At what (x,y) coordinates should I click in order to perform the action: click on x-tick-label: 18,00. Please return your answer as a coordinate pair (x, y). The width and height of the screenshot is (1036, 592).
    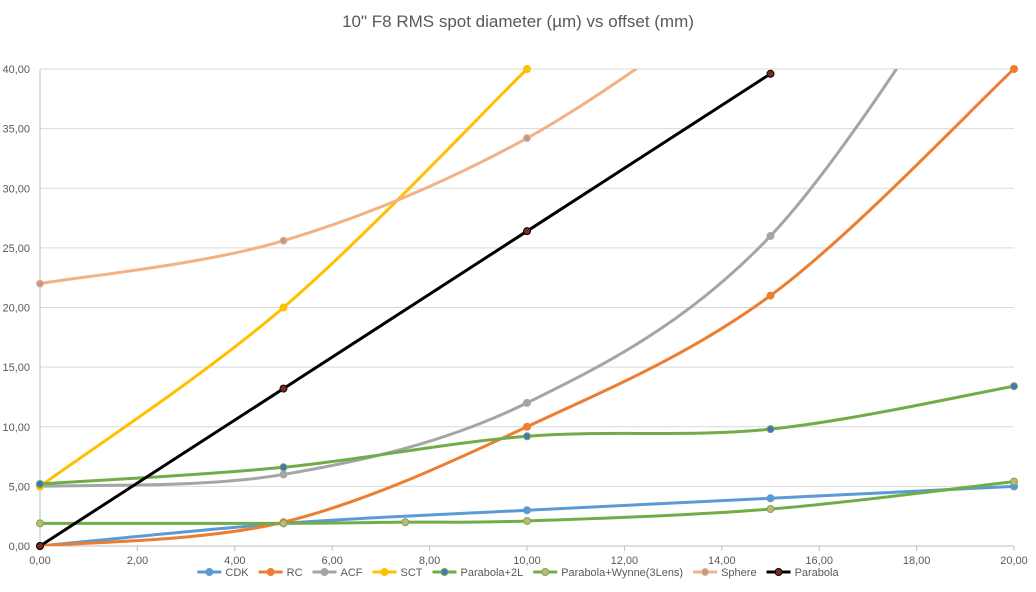
    Looking at the image, I should click on (917, 561).